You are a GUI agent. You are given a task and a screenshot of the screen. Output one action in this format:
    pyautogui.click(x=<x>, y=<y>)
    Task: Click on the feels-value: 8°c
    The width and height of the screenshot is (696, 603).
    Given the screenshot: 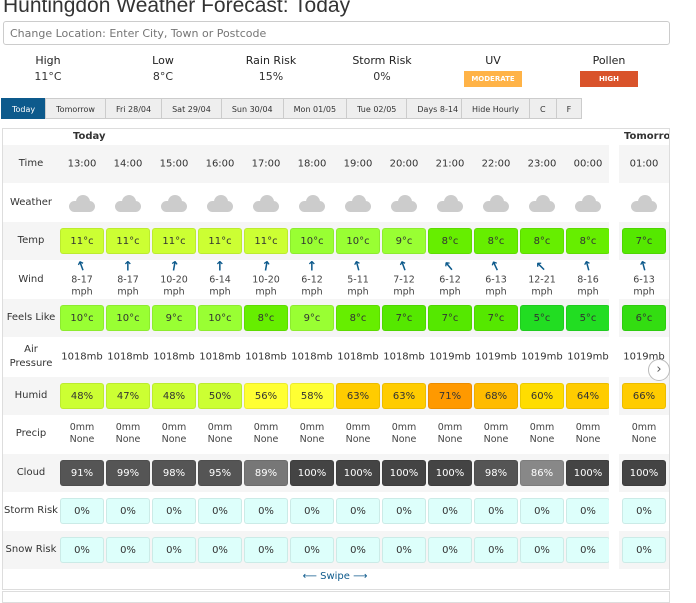 What is the action you would take?
    pyautogui.click(x=358, y=318)
    